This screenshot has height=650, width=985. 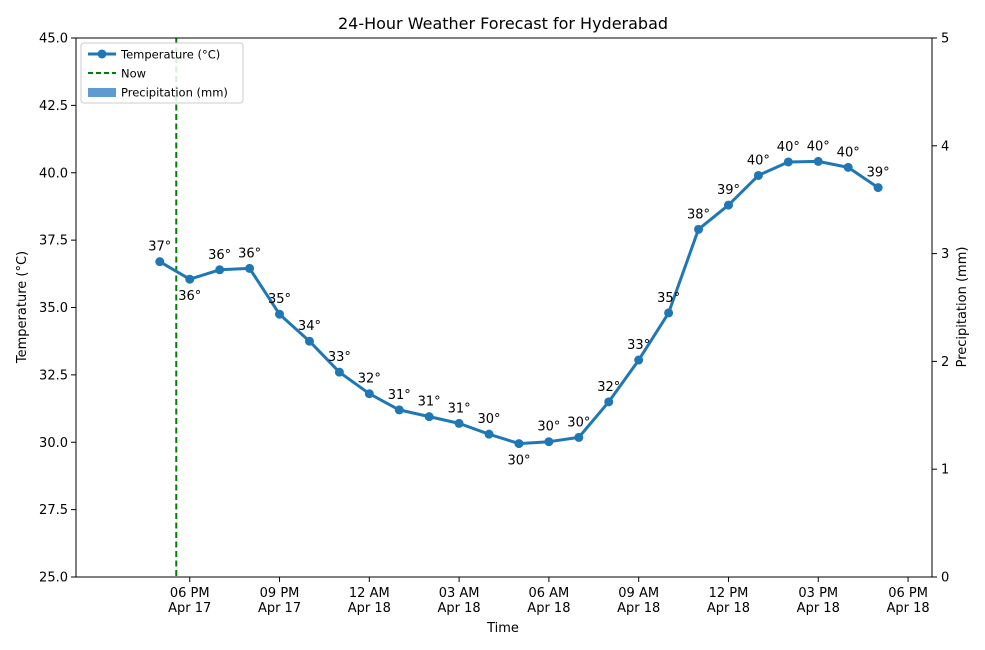 I want to click on y-tick-label: 30.0, so click(x=53, y=443).